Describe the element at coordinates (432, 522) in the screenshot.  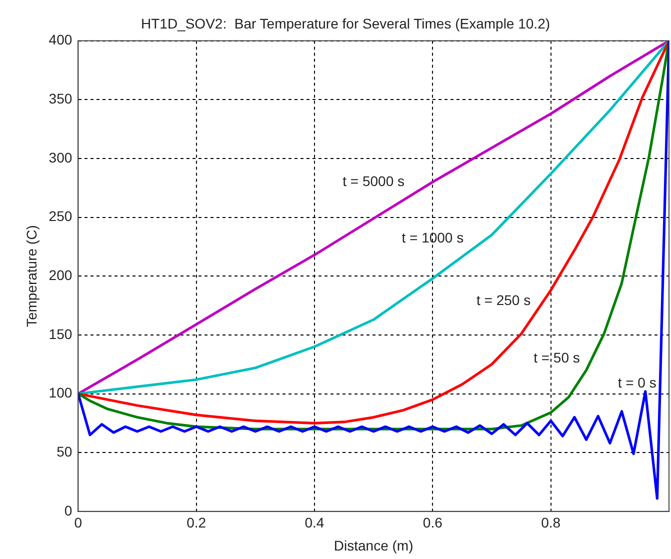
I see `x-tick-label: 0.6` at that location.